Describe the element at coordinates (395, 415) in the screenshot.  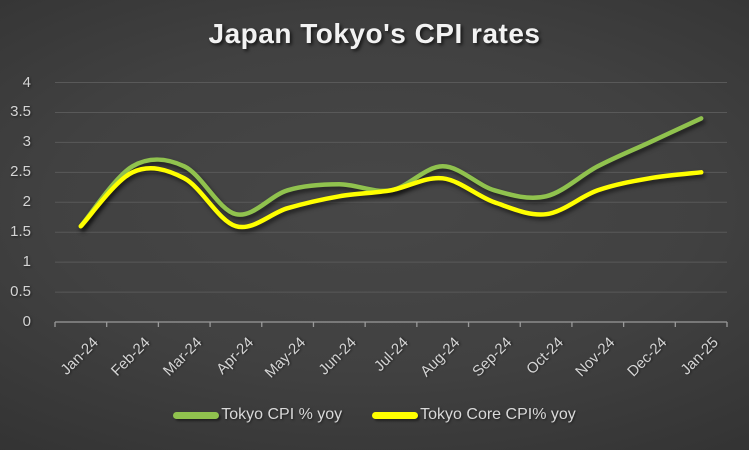
I see `legend-swatch-yellow` at that location.